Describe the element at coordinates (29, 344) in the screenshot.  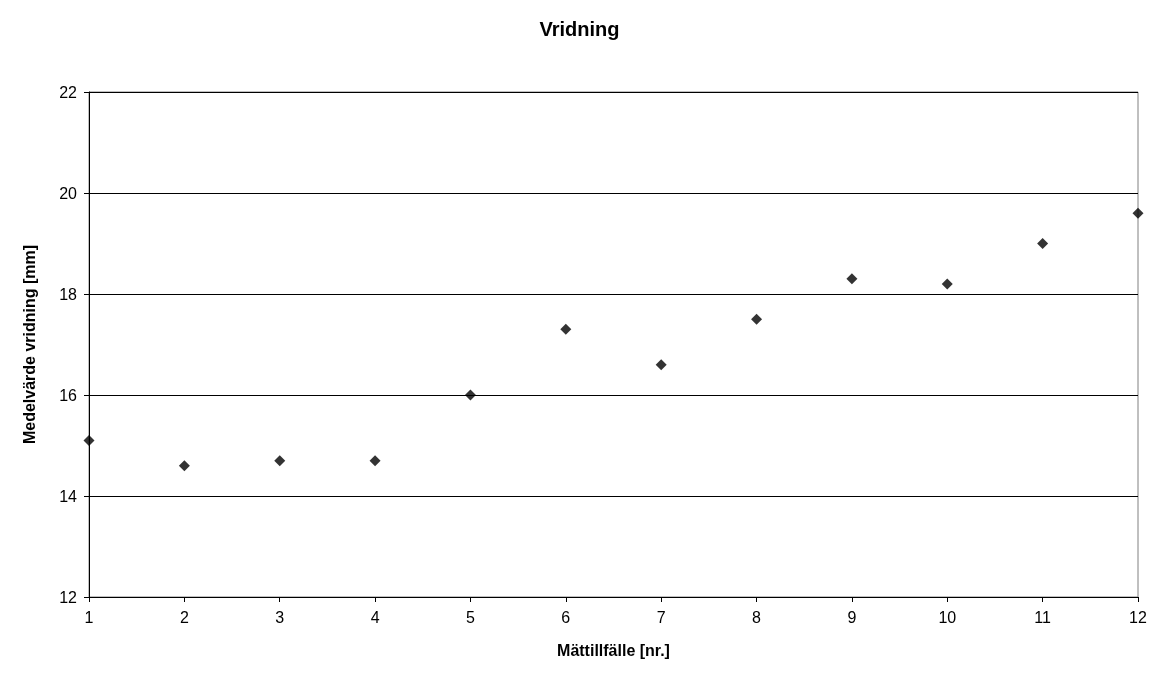
I see `y-axis-title: Medelvärde vridning [mm]` at that location.